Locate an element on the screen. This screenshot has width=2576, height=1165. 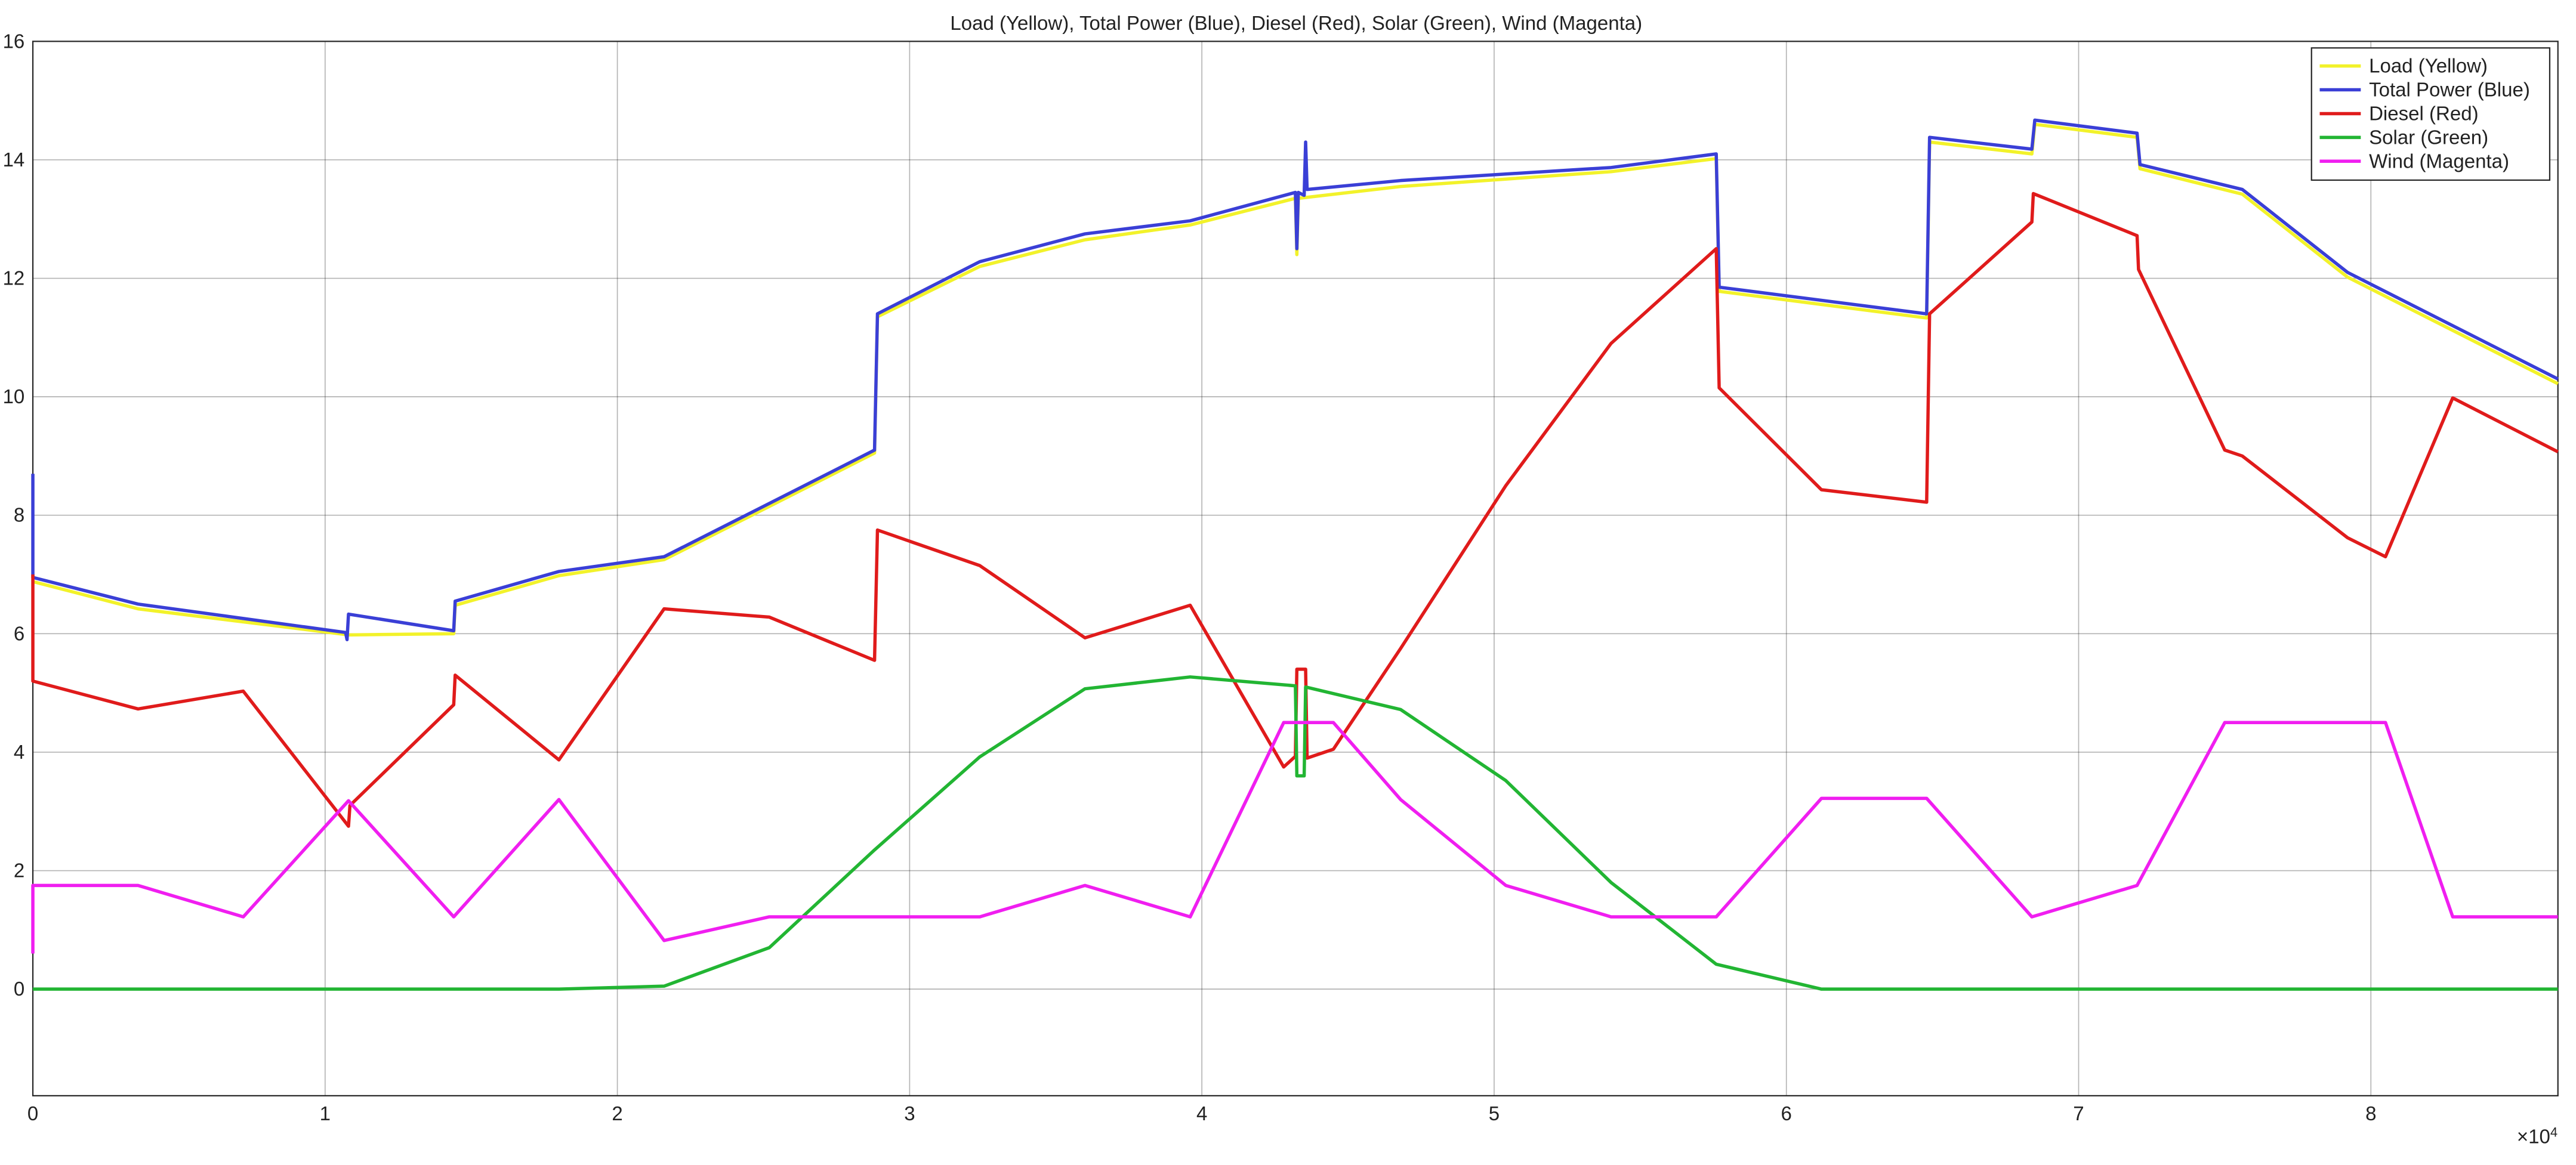
x-tick-label: 4 is located at coordinates (1202, 1113).